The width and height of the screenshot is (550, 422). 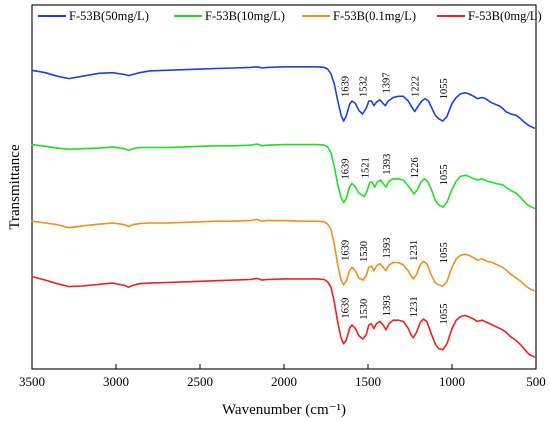 What do you see at coordinates (452, 381) in the screenshot?
I see `x-tick-label: 1000` at bounding box center [452, 381].